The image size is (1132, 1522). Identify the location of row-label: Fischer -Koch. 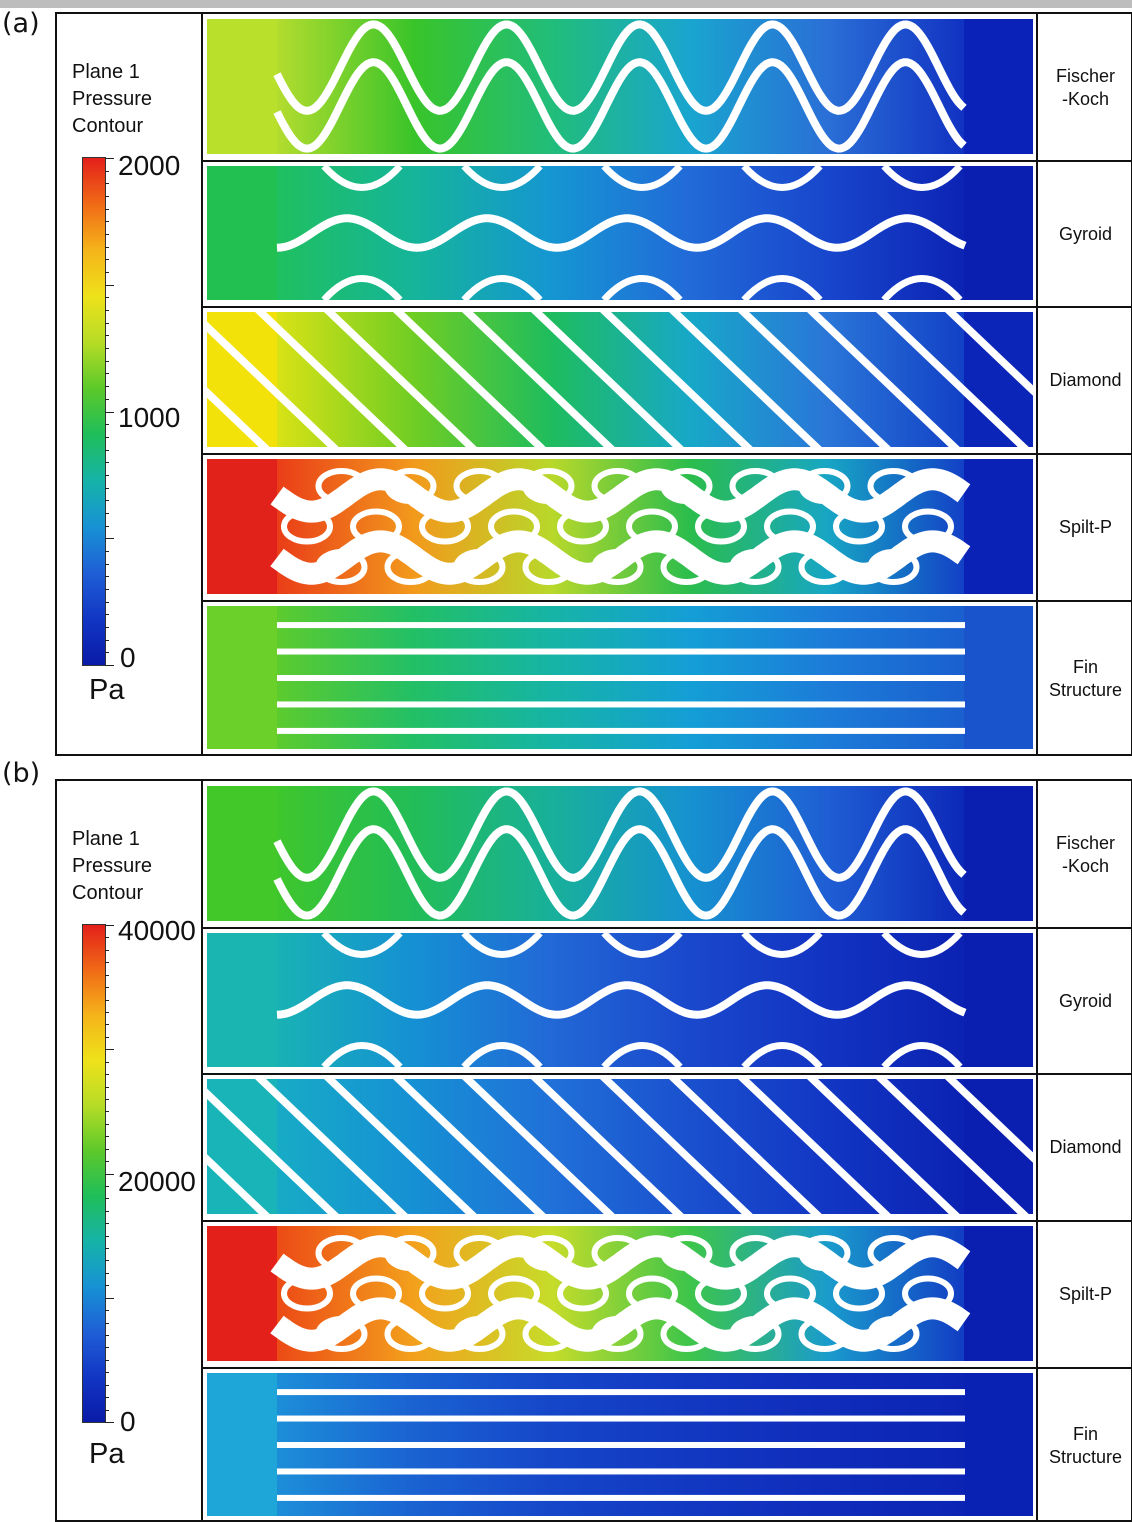
(1085, 854).